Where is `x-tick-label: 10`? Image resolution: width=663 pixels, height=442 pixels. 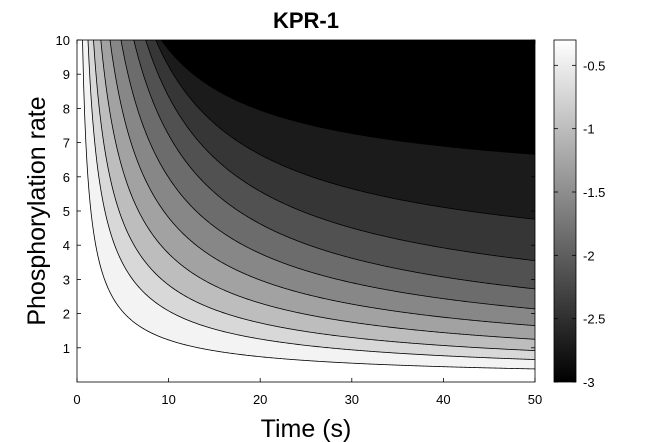
x-tick-label: 10 is located at coordinates (168, 399).